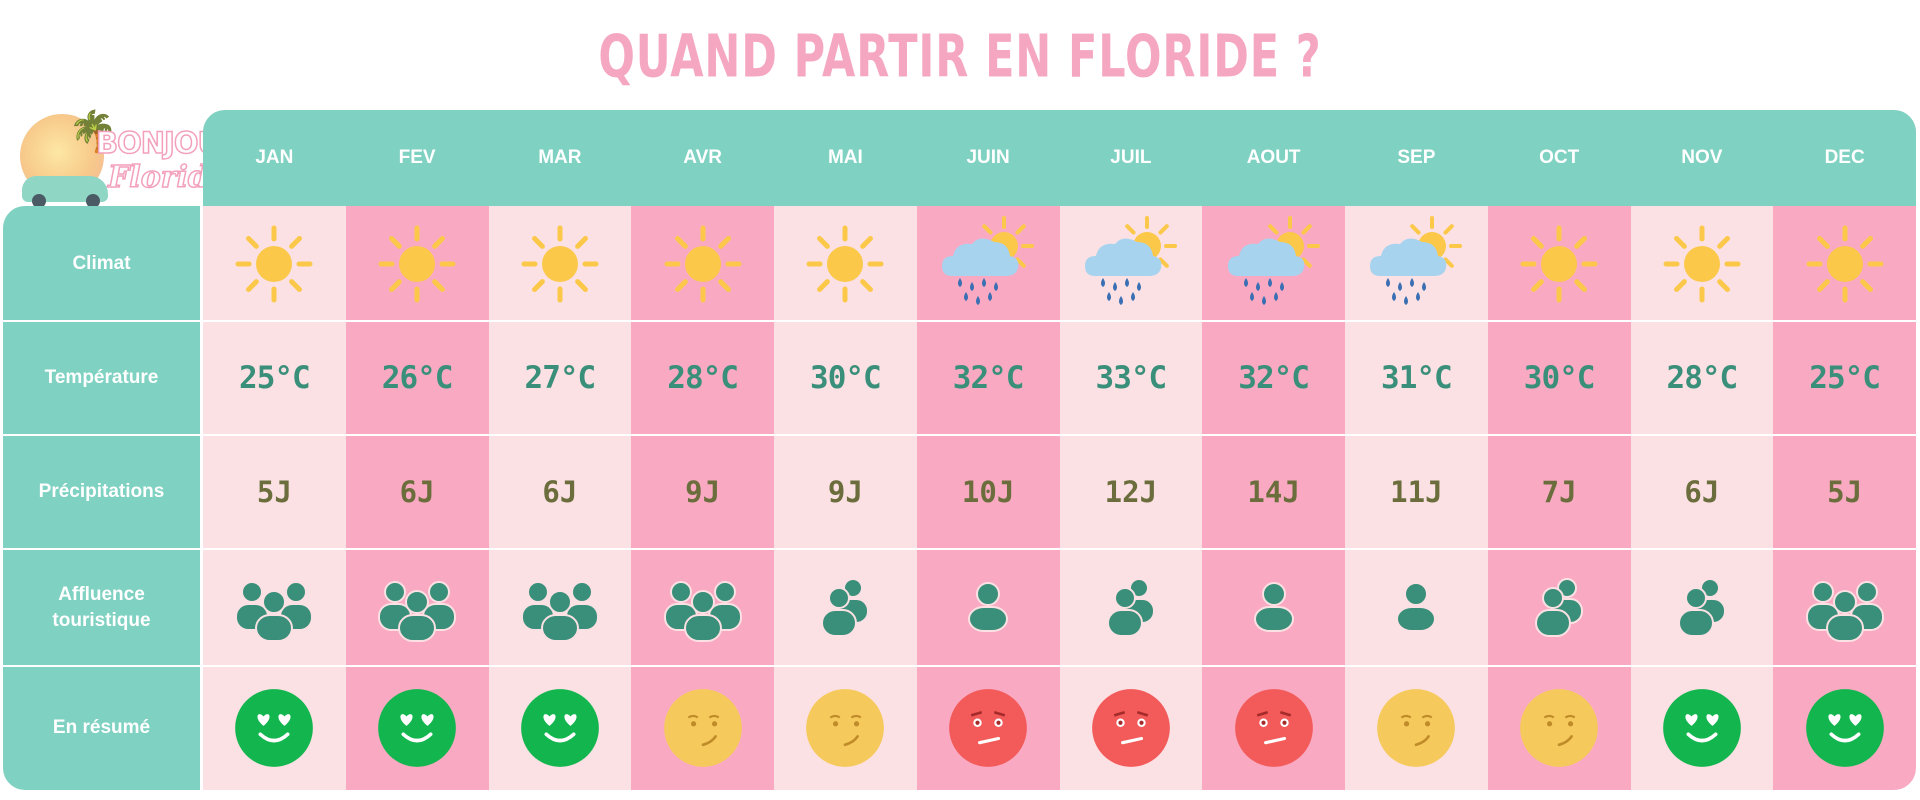  Describe the element at coordinates (101, 263) in the screenshot. I see `row-label-climate: Climat` at that location.